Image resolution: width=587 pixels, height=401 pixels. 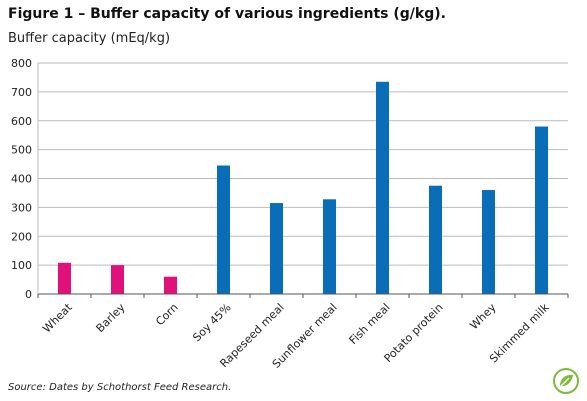 I want to click on y-tick-label: 100, so click(x=21, y=265).